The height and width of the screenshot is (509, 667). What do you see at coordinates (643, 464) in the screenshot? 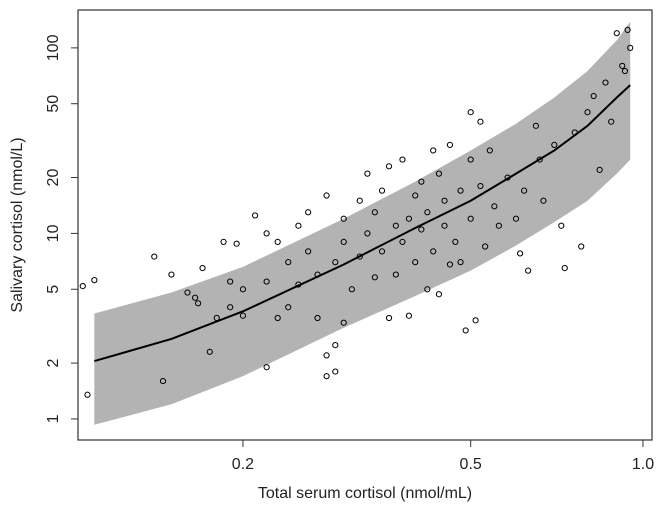
I see `x-tick-label: 1.0` at bounding box center [643, 464].